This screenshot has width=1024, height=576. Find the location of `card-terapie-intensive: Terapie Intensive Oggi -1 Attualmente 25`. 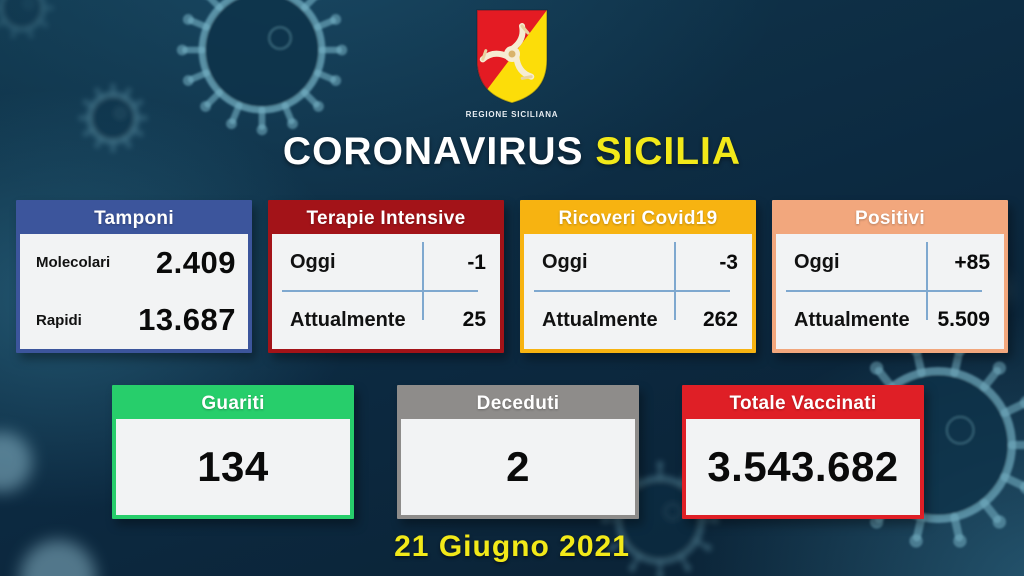

card-terapie-intensive: Terapie Intensive Oggi -1 Attualmente 25 is located at coordinates (386, 276).